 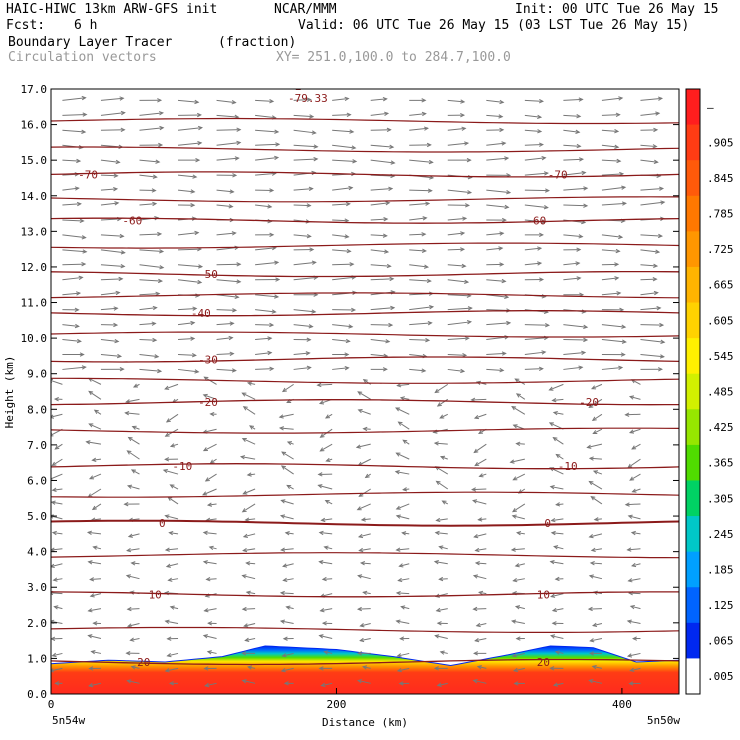 I want to click on y-tick-label: 0.0, so click(x=37, y=694).